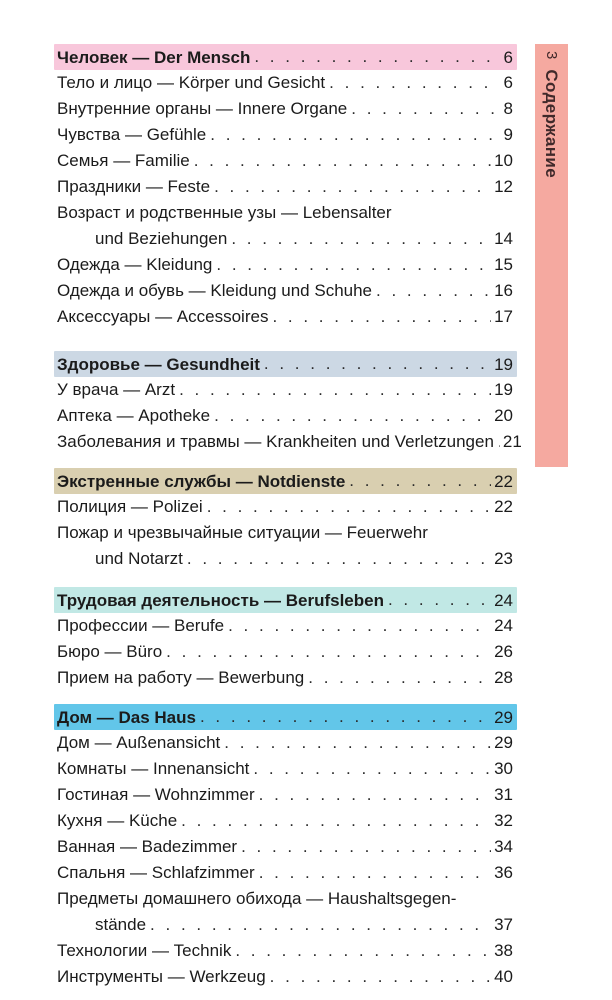 The height and width of the screenshot is (1000, 612). What do you see at coordinates (503, 364) in the screenshot?
I see `section-page-number: 19` at bounding box center [503, 364].